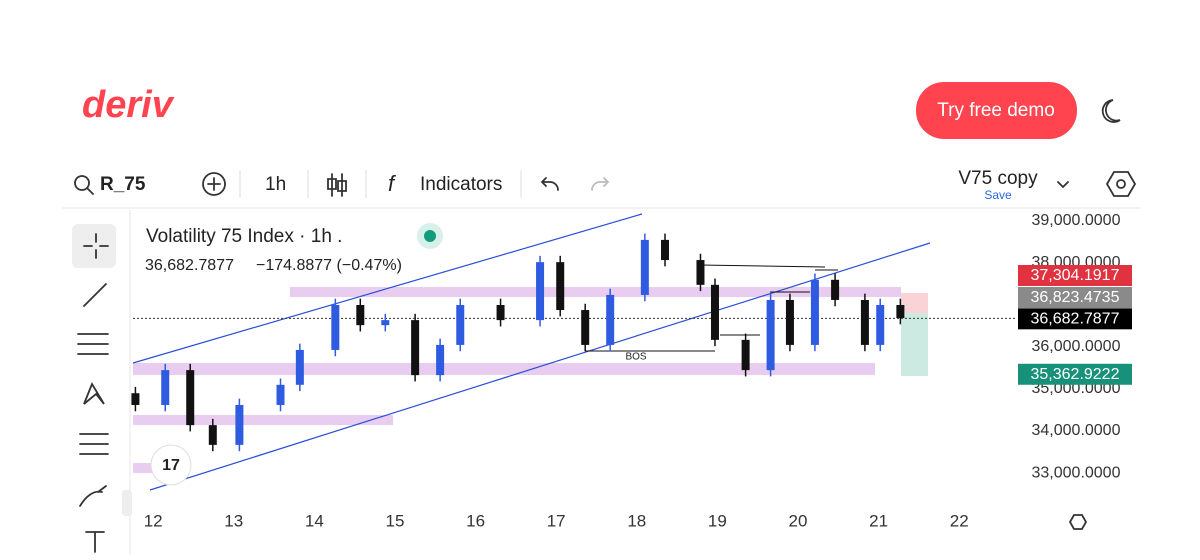 This screenshot has height=560, width=1200. What do you see at coordinates (127, 503) in the screenshot?
I see `sidebar-collapse` at bounding box center [127, 503].